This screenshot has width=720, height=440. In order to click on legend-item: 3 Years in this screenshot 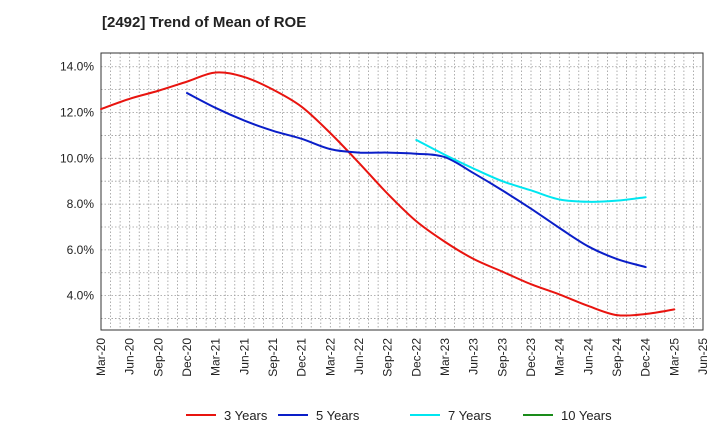, I will do `click(227, 415)`.